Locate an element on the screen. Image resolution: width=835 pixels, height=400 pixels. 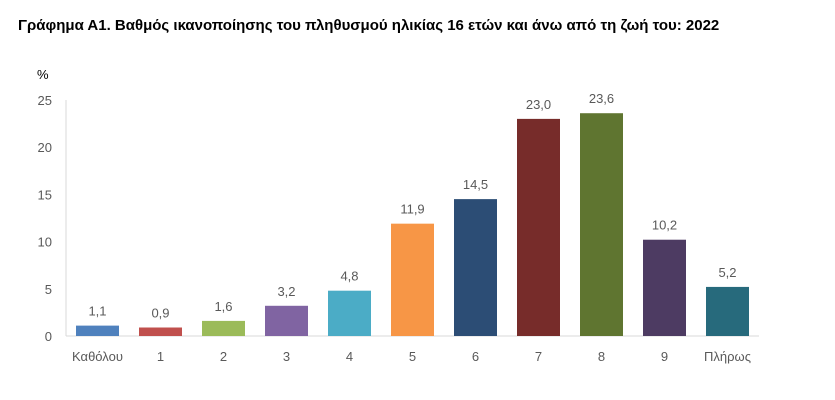
y-tick-label: 25 is located at coordinates (45, 100).